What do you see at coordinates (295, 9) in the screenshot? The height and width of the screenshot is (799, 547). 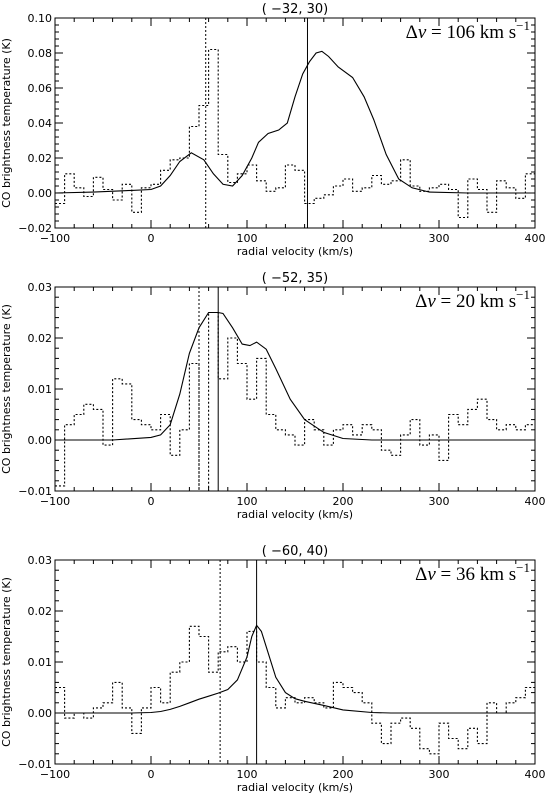 I see `panel-title: ( −32, 30)` at bounding box center [295, 9].